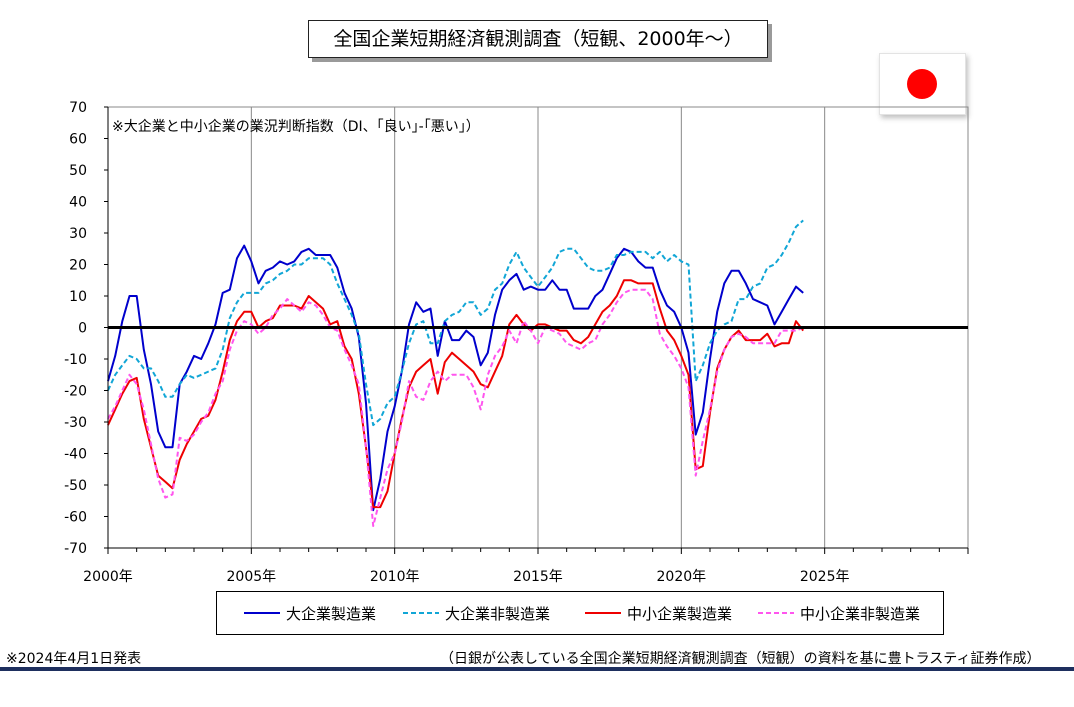 The height and width of the screenshot is (707, 1074). Describe the element at coordinates (78, 171) in the screenshot. I see `y-tick-label: 50` at that location.